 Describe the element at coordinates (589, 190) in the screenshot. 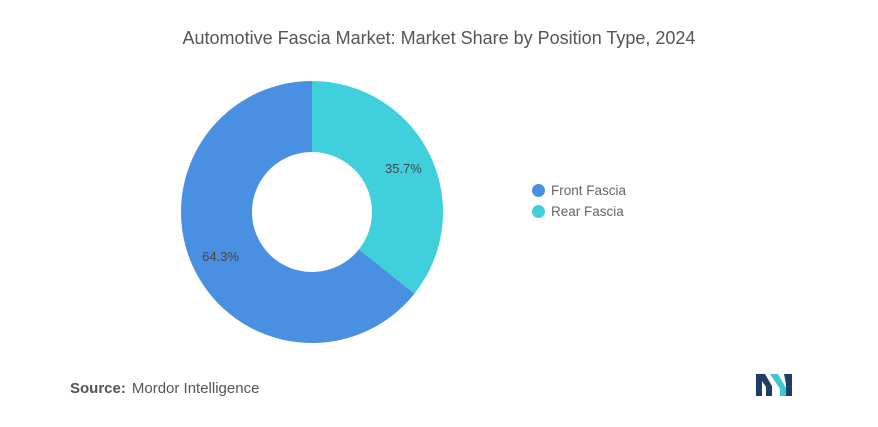

I see `legend-label-front-fascia: Front Fascia` at that location.